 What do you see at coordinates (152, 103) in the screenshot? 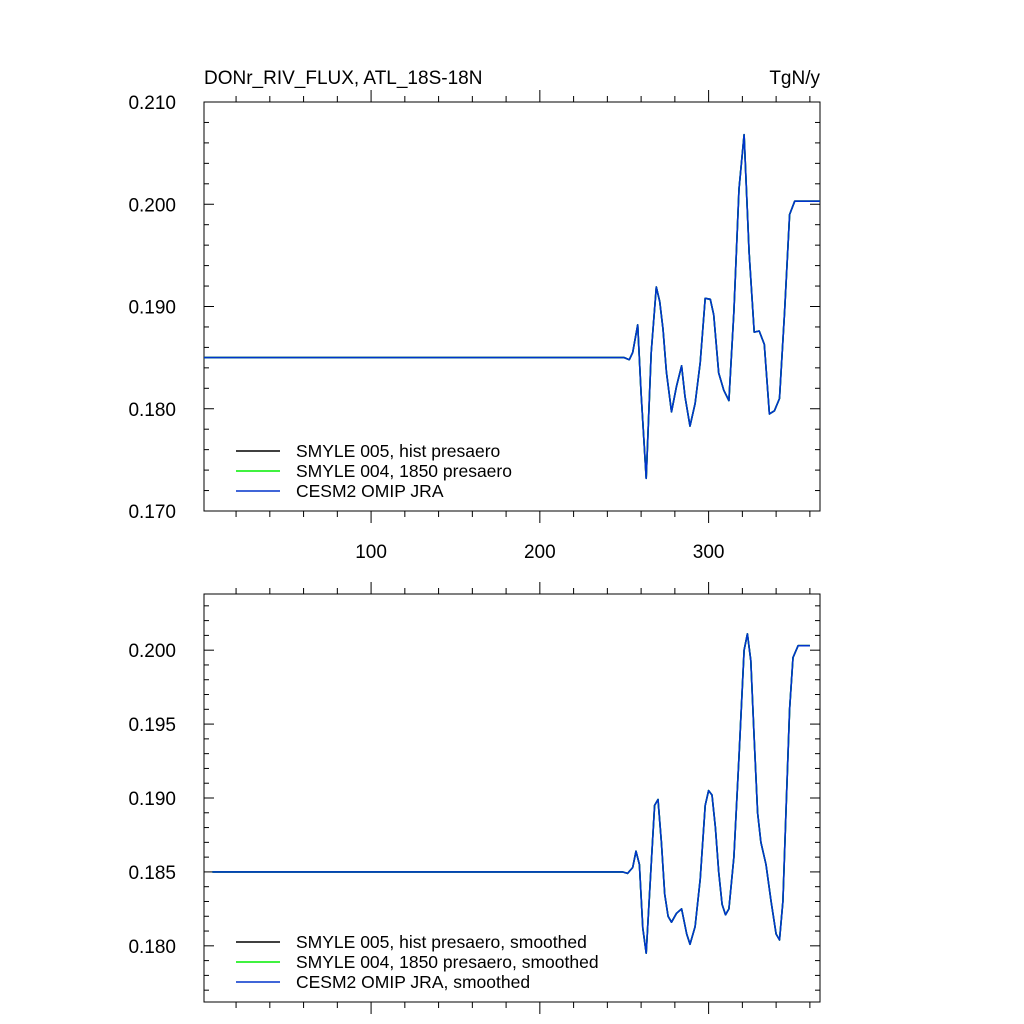
I see `y-tick-label: 0.210` at bounding box center [152, 103].